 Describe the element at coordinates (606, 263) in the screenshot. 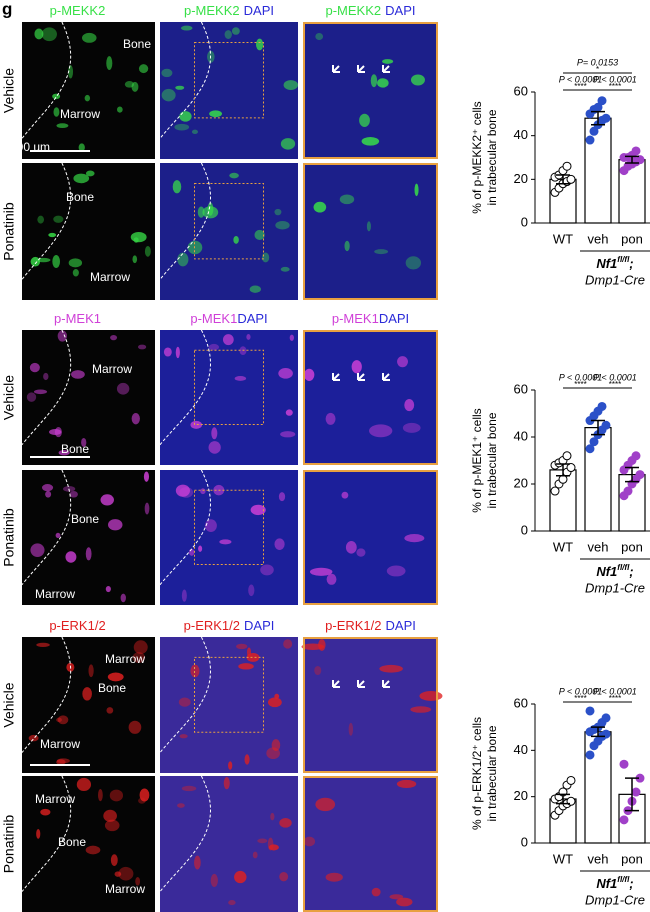

I see `group-part: Nf1` at that location.